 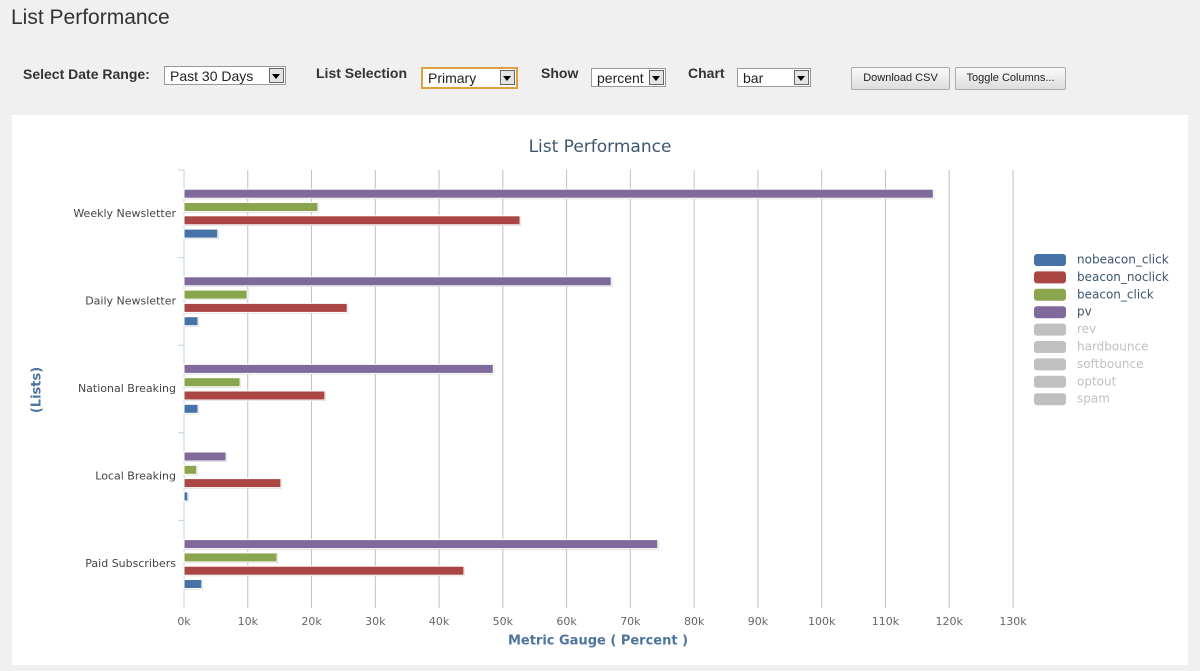 What do you see at coordinates (628, 77) in the screenshot?
I see `show-select: percent` at bounding box center [628, 77].